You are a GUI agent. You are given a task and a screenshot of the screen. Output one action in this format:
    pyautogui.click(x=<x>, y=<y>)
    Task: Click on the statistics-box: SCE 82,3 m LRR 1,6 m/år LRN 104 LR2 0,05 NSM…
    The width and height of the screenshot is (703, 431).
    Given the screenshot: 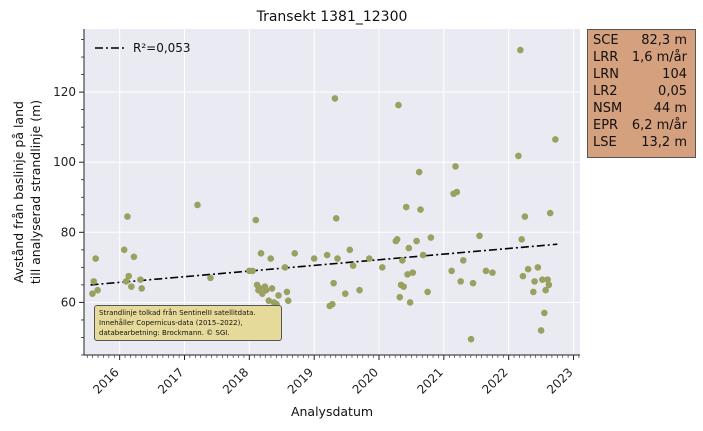 What is the action you would take?
    pyautogui.click(x=641, y=93)
    